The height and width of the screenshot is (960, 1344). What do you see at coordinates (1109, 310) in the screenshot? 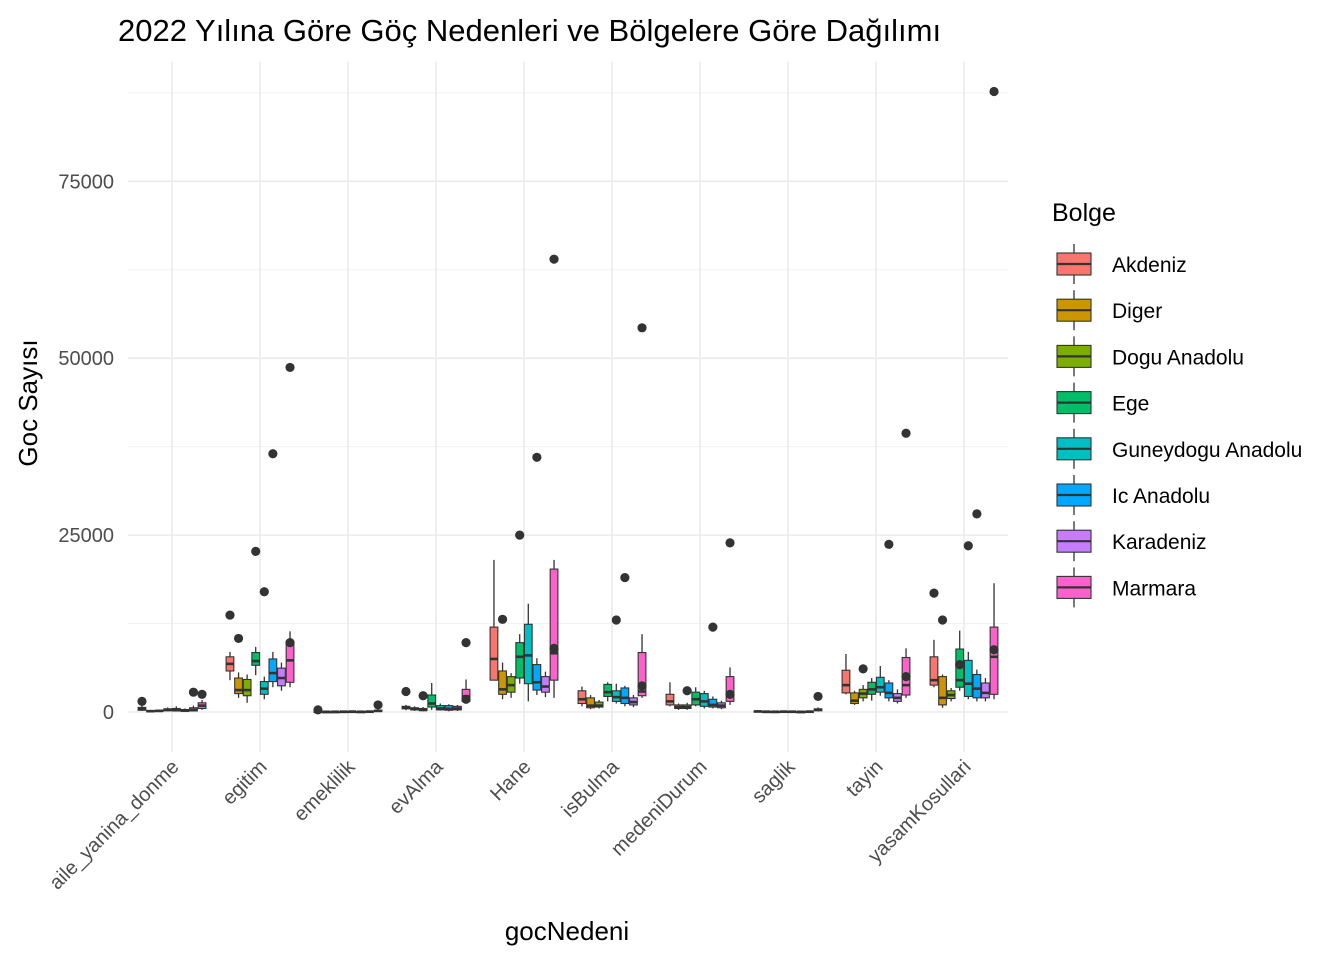
I see `legend-item-diger: Diger` at bounding box center [1109, 310].